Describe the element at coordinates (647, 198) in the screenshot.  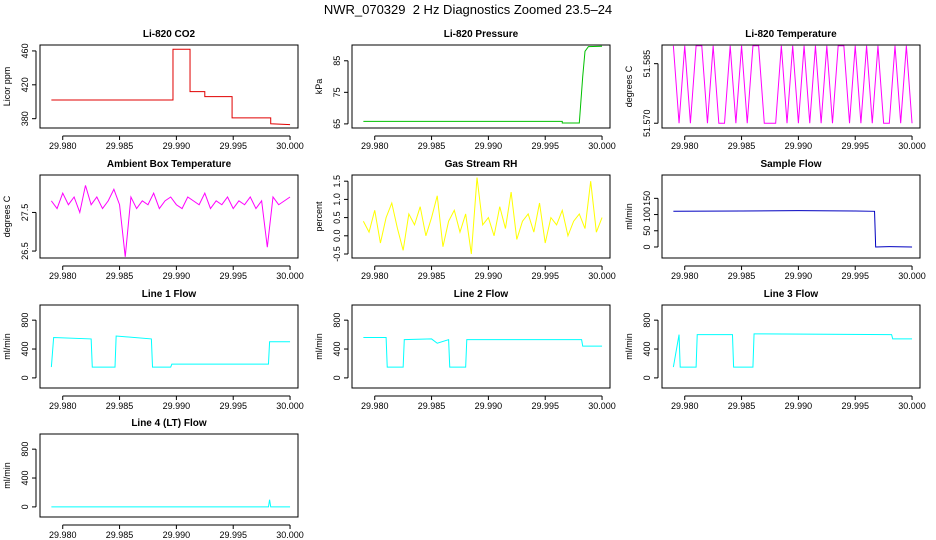
I see `y-tick-label: 150` at that location.